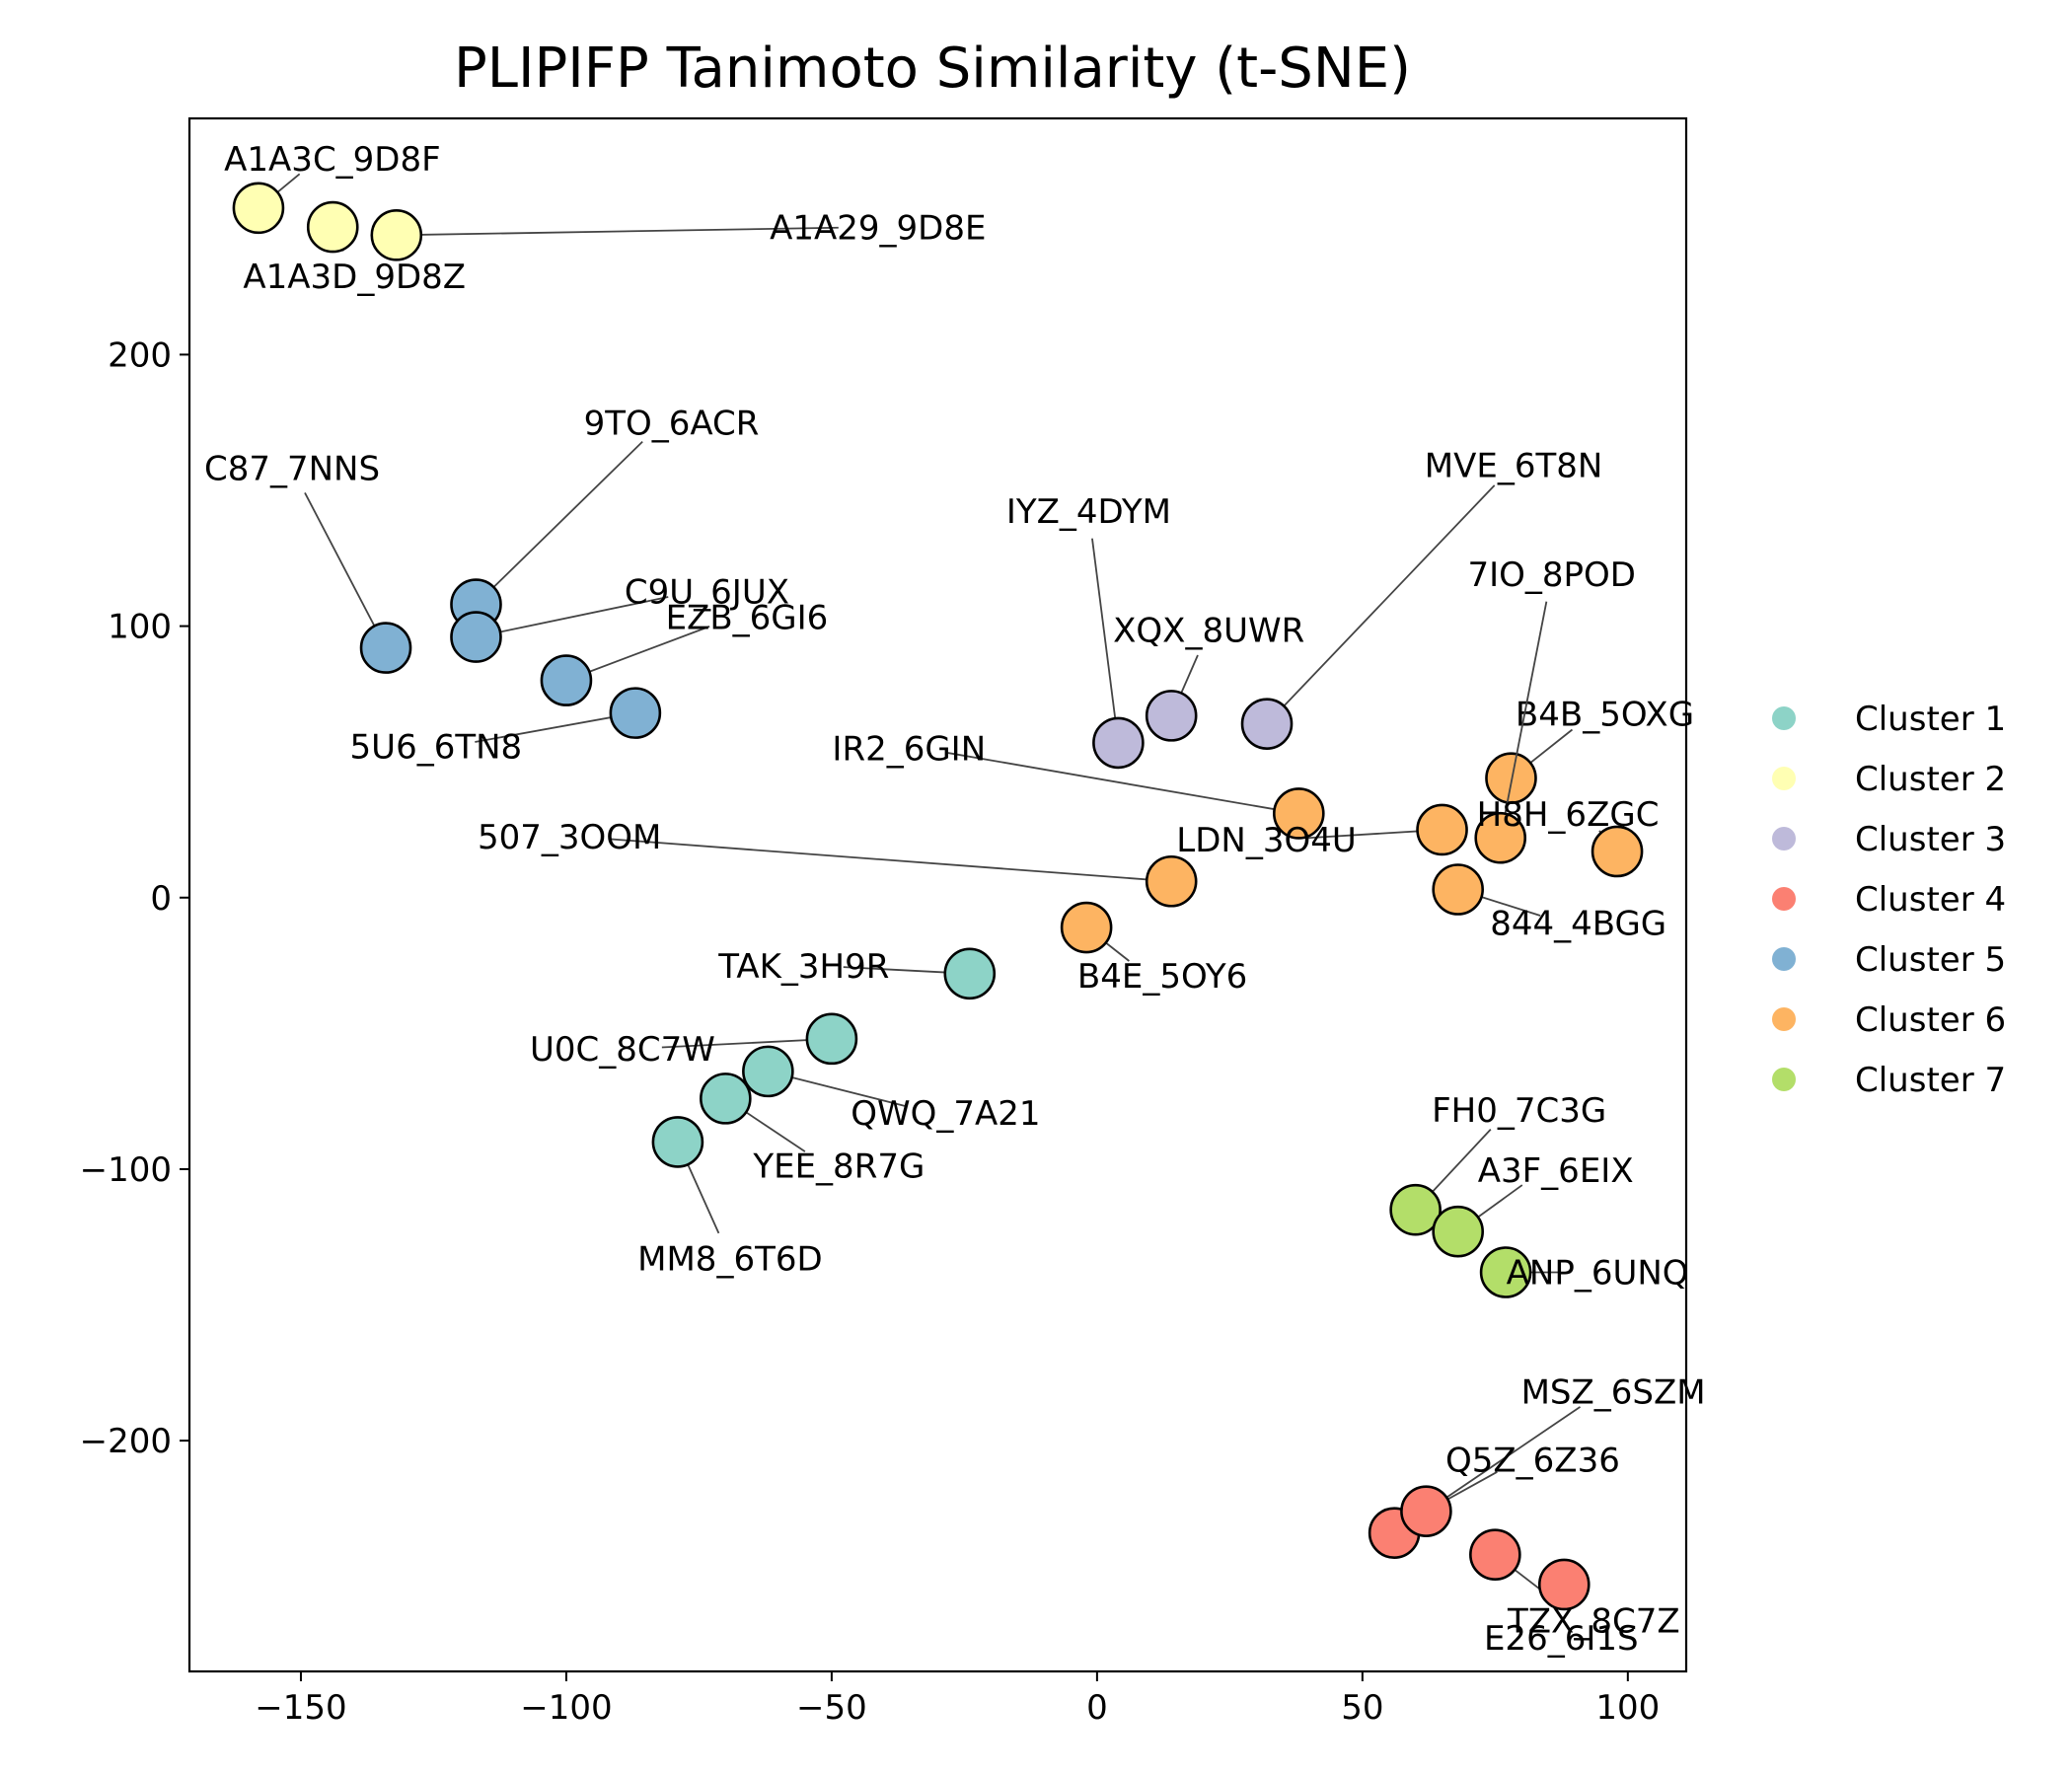 This screenshot has width=2072, height=1776. Describe the element at coordinates (946, 1114) in the screenshot. I see `point-label: QWQ_7A21` at that location.